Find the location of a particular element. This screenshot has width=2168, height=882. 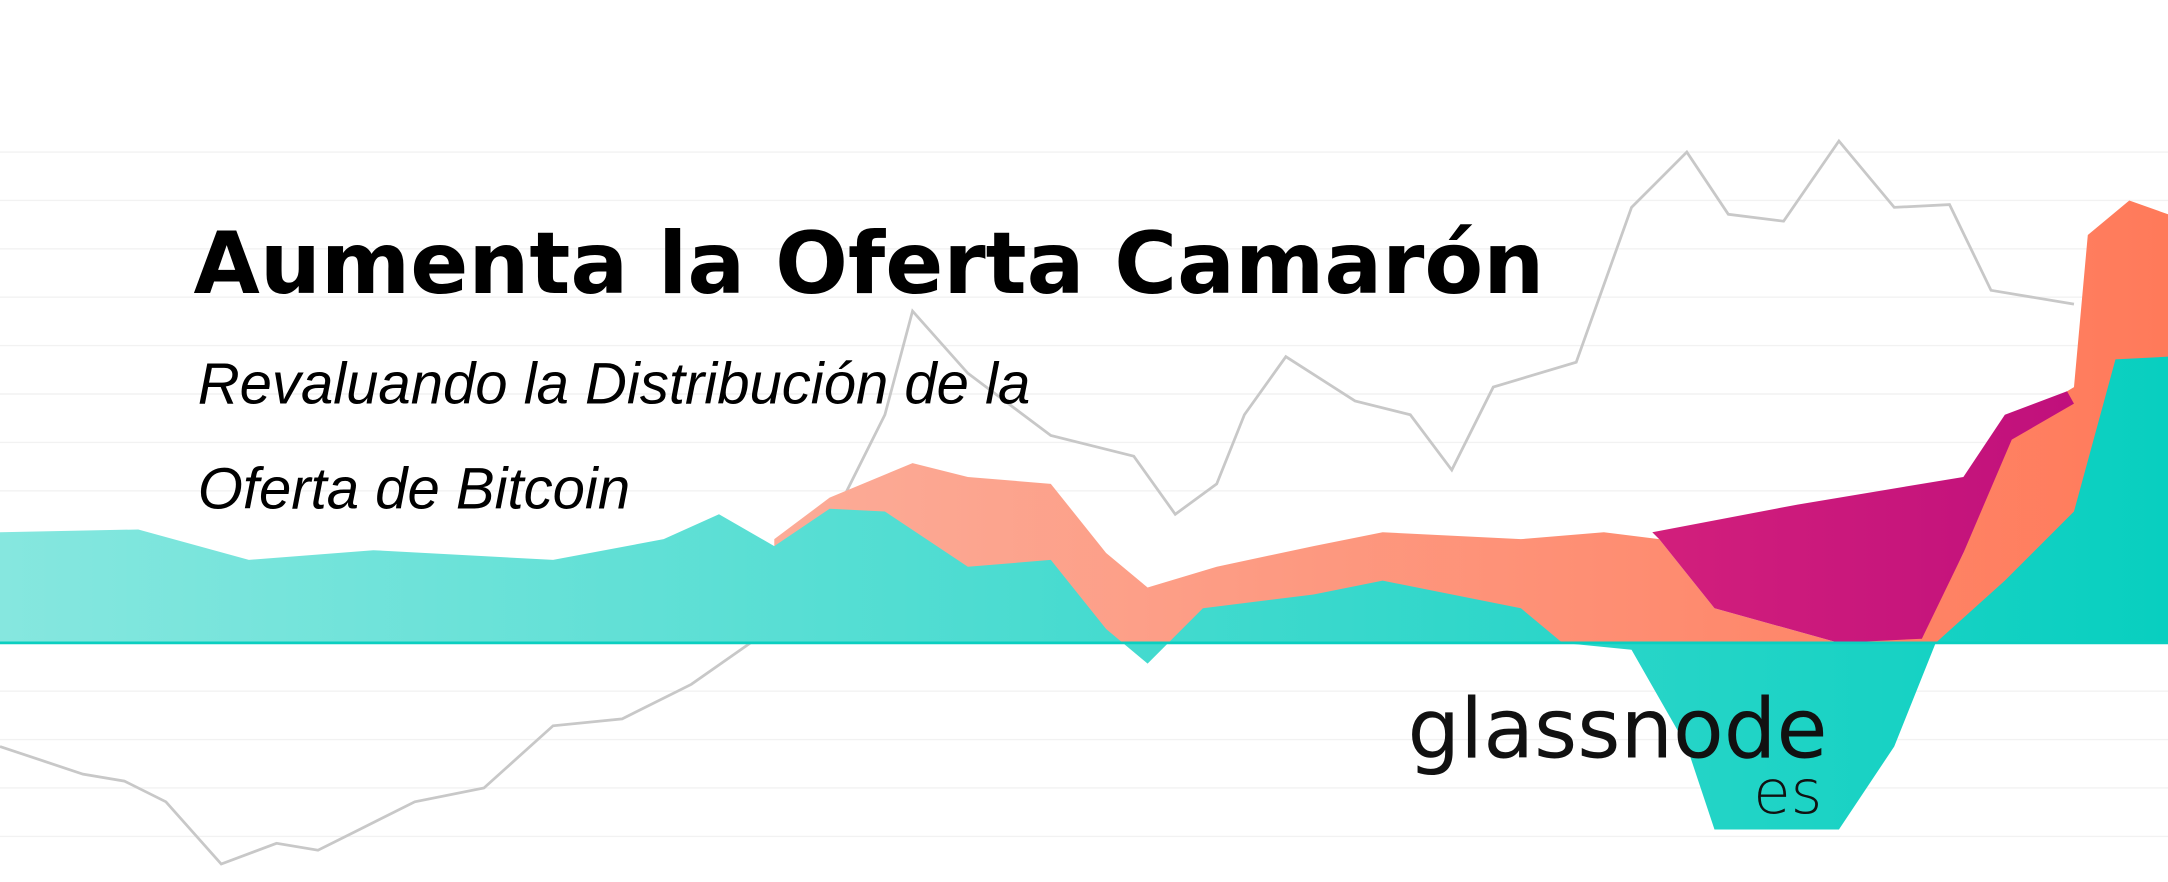

logo-name: glassnode is located at coordinates (1618, 729).